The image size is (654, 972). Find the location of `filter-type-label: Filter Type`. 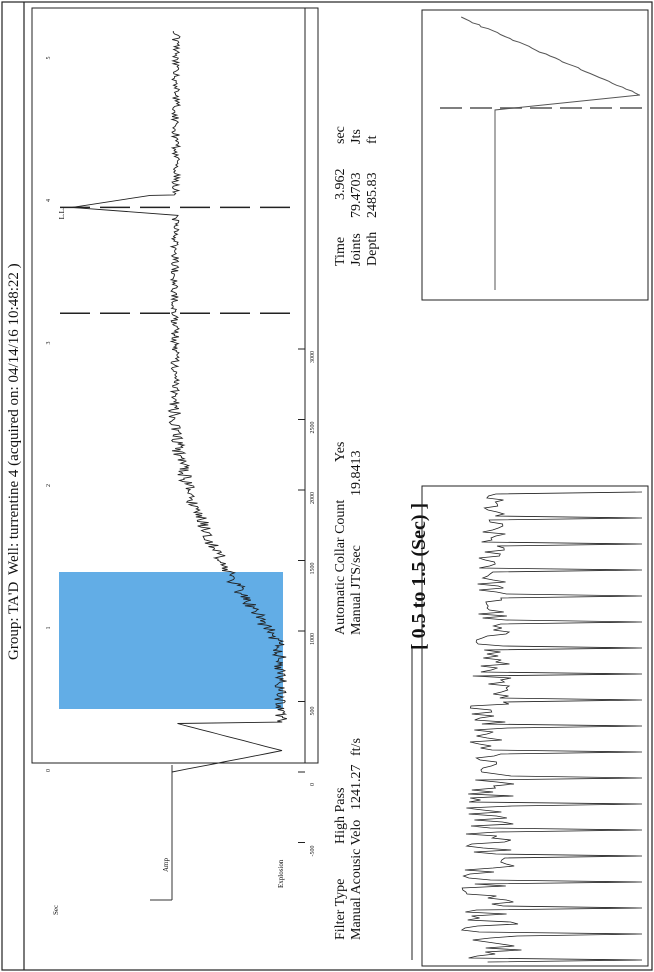

filter-type-label: Filter Type is located at coordinates (340, 909).